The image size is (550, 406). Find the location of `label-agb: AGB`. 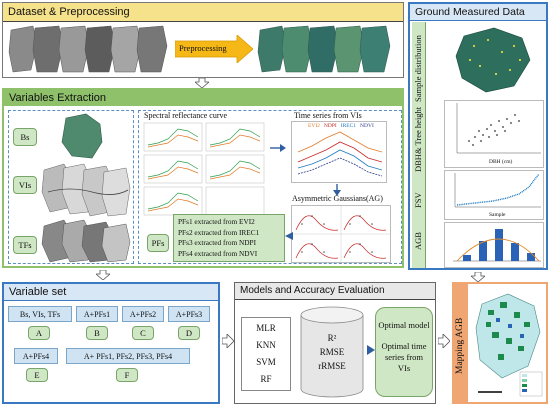

label-agb: AGB is located at coordinates (418, 241).